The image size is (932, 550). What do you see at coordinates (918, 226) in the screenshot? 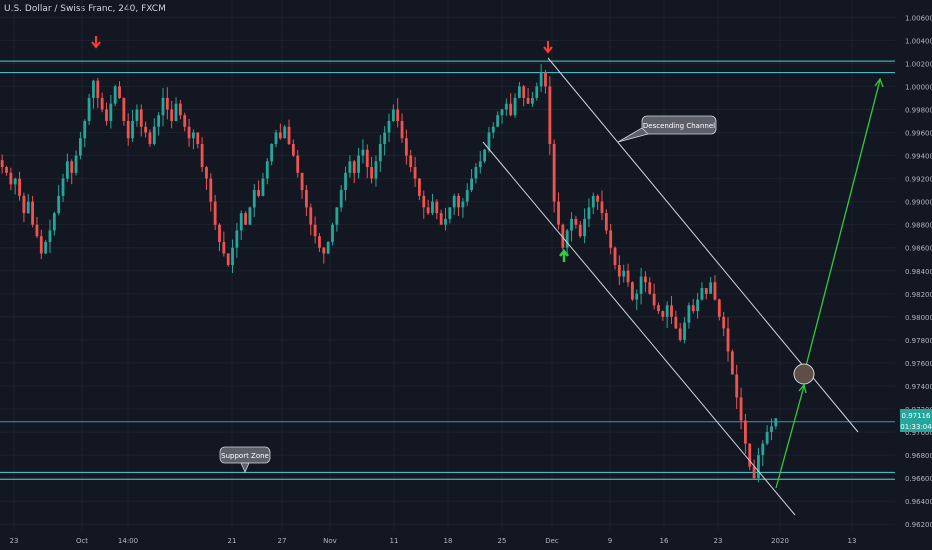
I see `y-tick-label: 0.98800` at bounding box center [918, 226].